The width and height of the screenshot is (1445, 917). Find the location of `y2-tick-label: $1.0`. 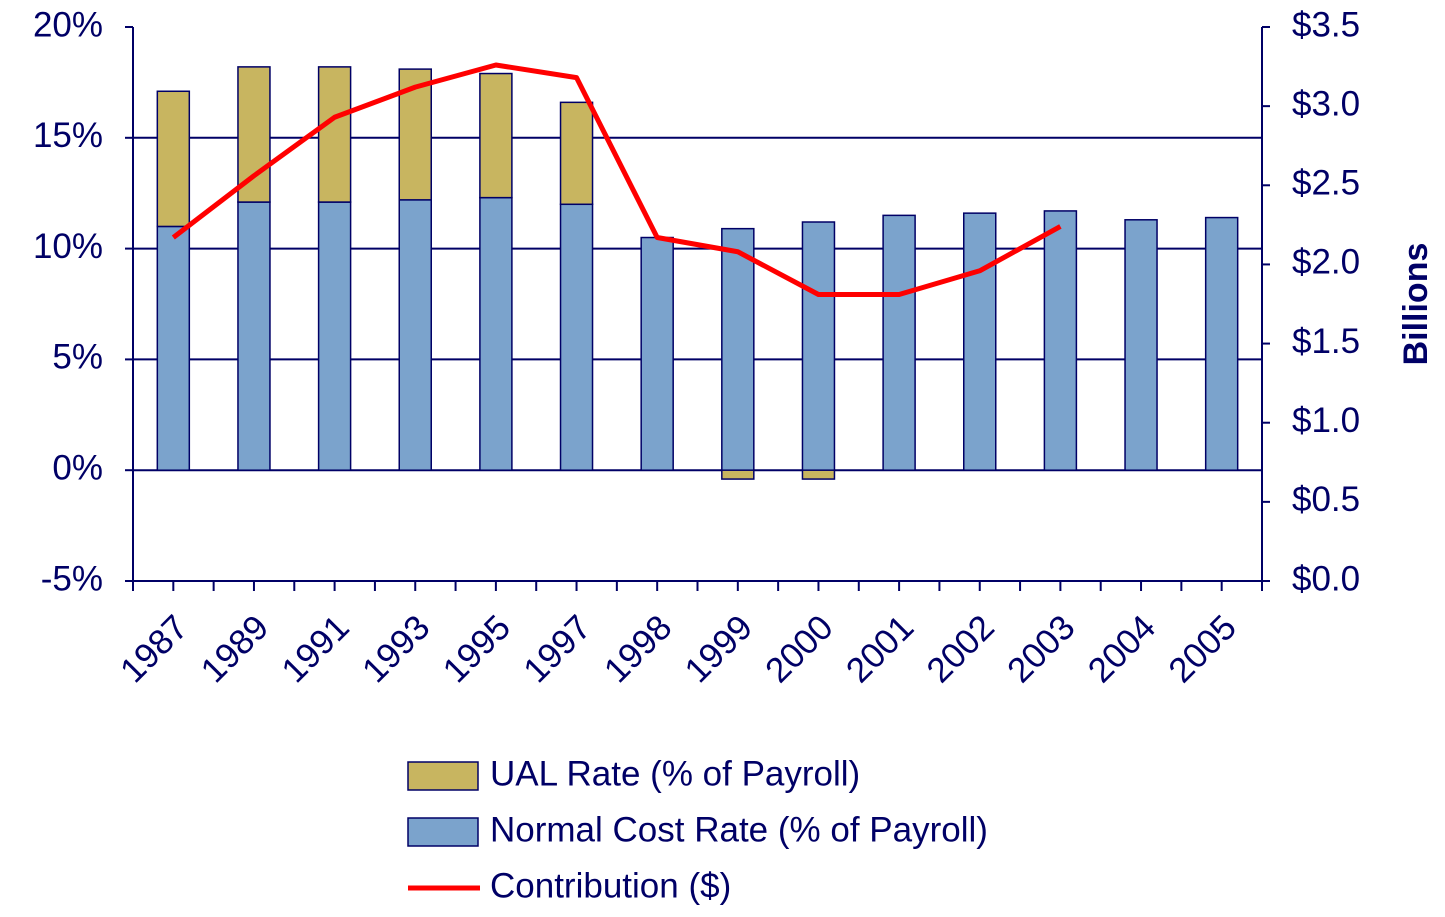

y2-tick-label: $1.0 is located at coordinates (1326, 420).